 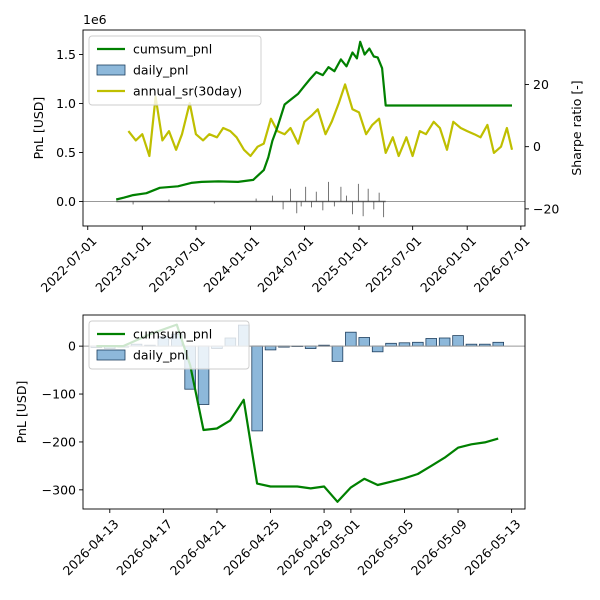 I want to click on top-y2tick-label: 0, so click(x=537, y=146).